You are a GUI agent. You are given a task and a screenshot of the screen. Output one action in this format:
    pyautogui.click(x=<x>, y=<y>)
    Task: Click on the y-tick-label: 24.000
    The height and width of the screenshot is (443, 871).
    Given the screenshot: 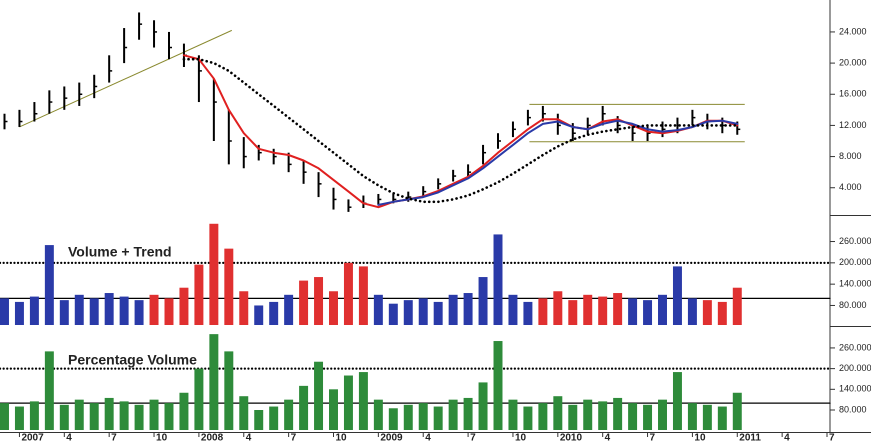 What is the action you would take?
    pyautogui.click(x=853, y=31)
    